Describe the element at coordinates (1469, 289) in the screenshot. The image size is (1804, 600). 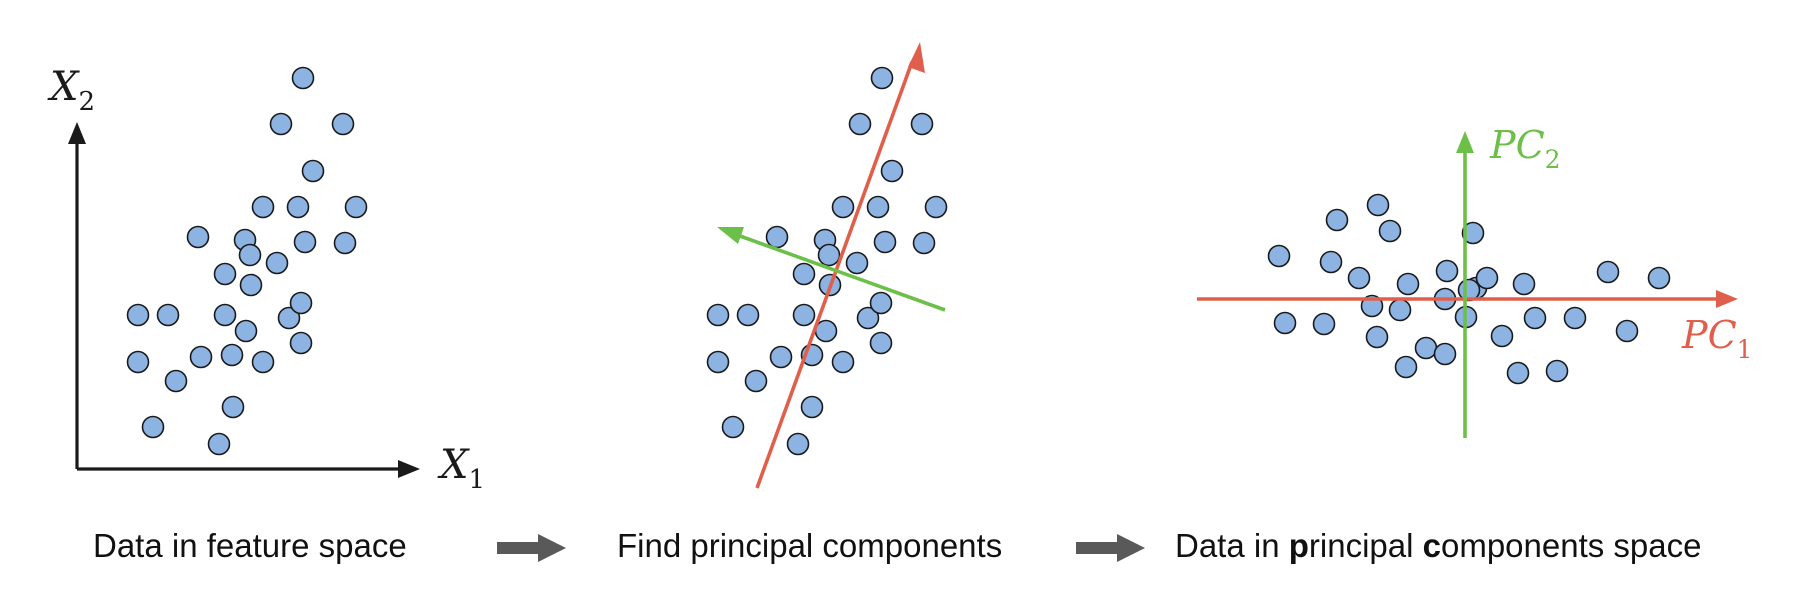
I see `pc-space-points` at that location.